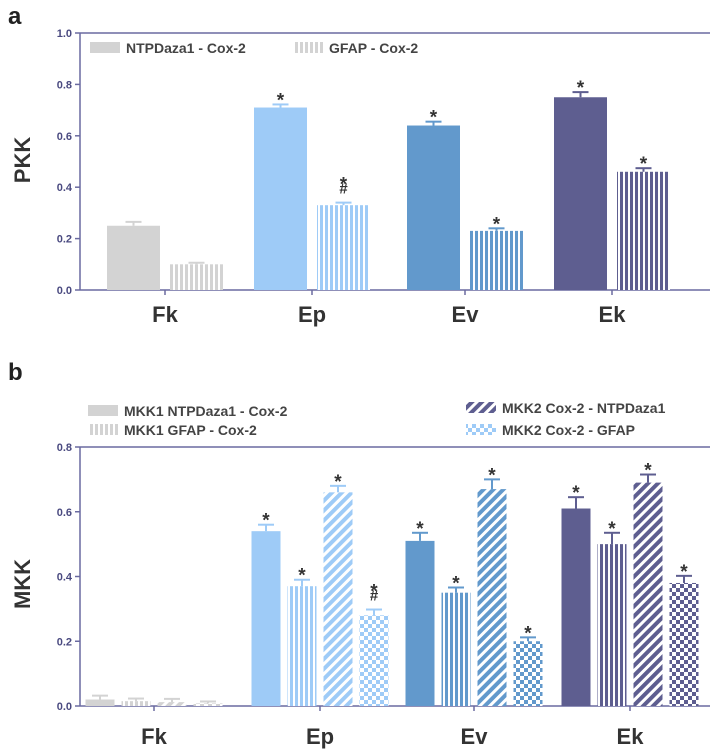  I want to click on panel-a-category-label: Ev, so click(466, 314).